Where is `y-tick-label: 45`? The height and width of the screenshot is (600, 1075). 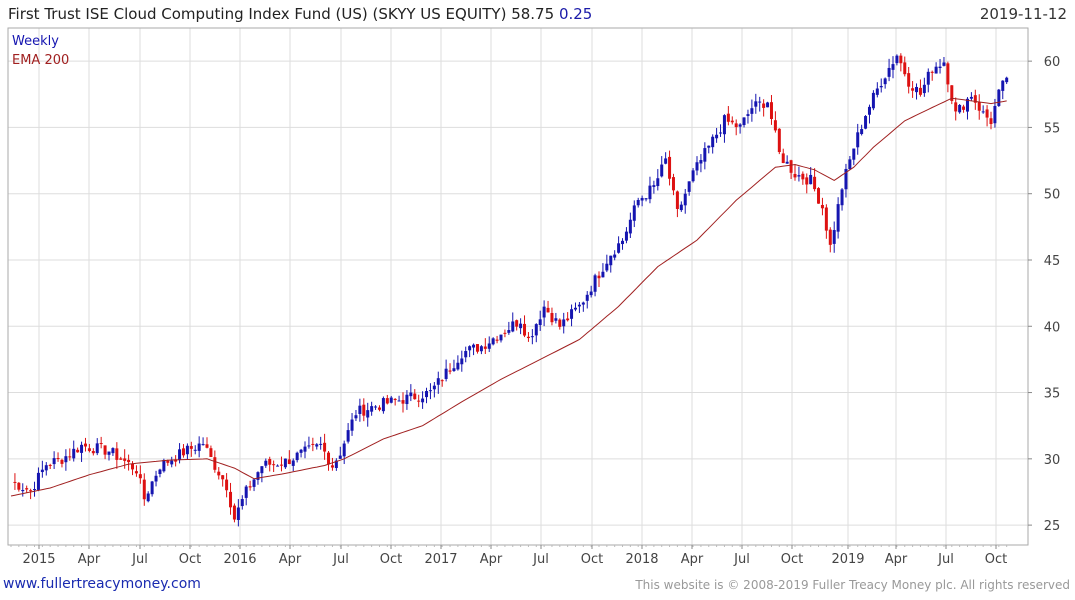
y-tick-label: 45 is located at coordinates (1052, 261).